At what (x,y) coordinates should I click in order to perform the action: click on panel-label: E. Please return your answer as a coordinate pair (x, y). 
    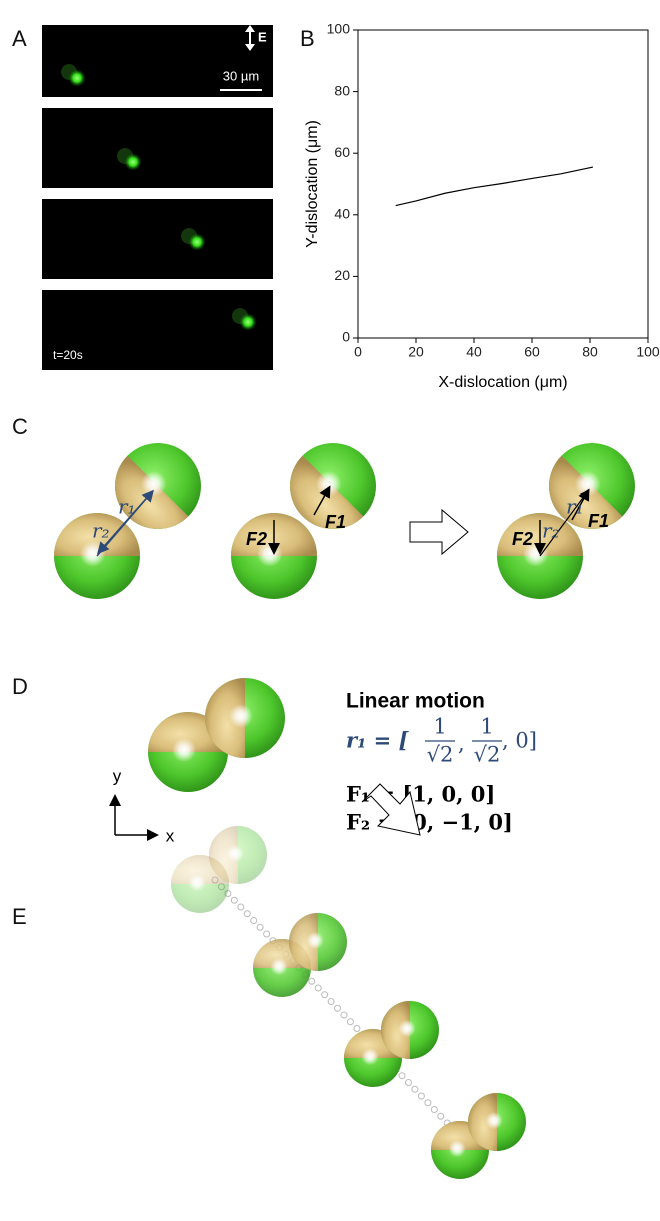
    Looking at the image, I should click on (19, 916).